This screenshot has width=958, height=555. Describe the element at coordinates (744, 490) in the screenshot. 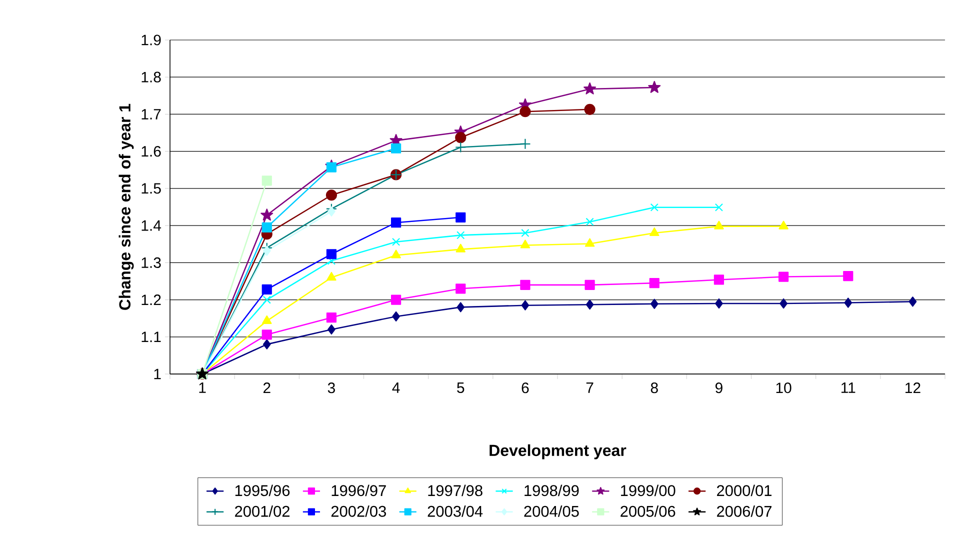

I see `legend-label: 2000/01` at that location.